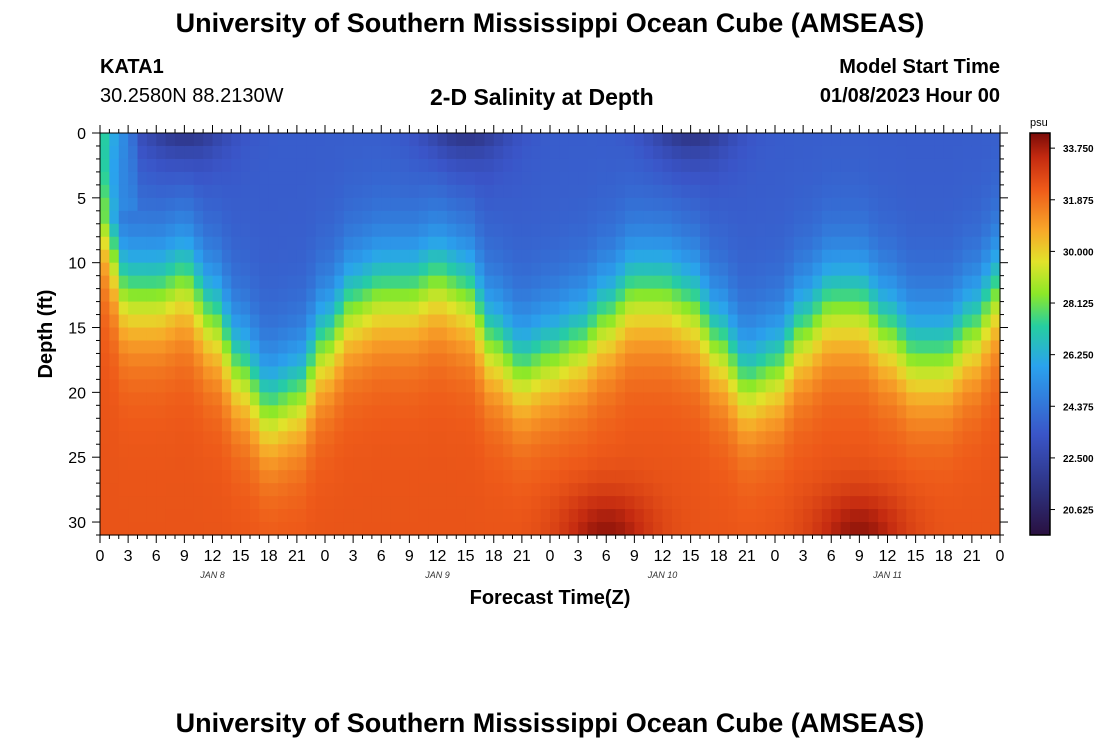 The width and height of the screenshot is (1100, 750). What do you see at coordinates (466, 556) in the screenshot?
I see `x-tick-label: 15` at bounding box center [466, 556].